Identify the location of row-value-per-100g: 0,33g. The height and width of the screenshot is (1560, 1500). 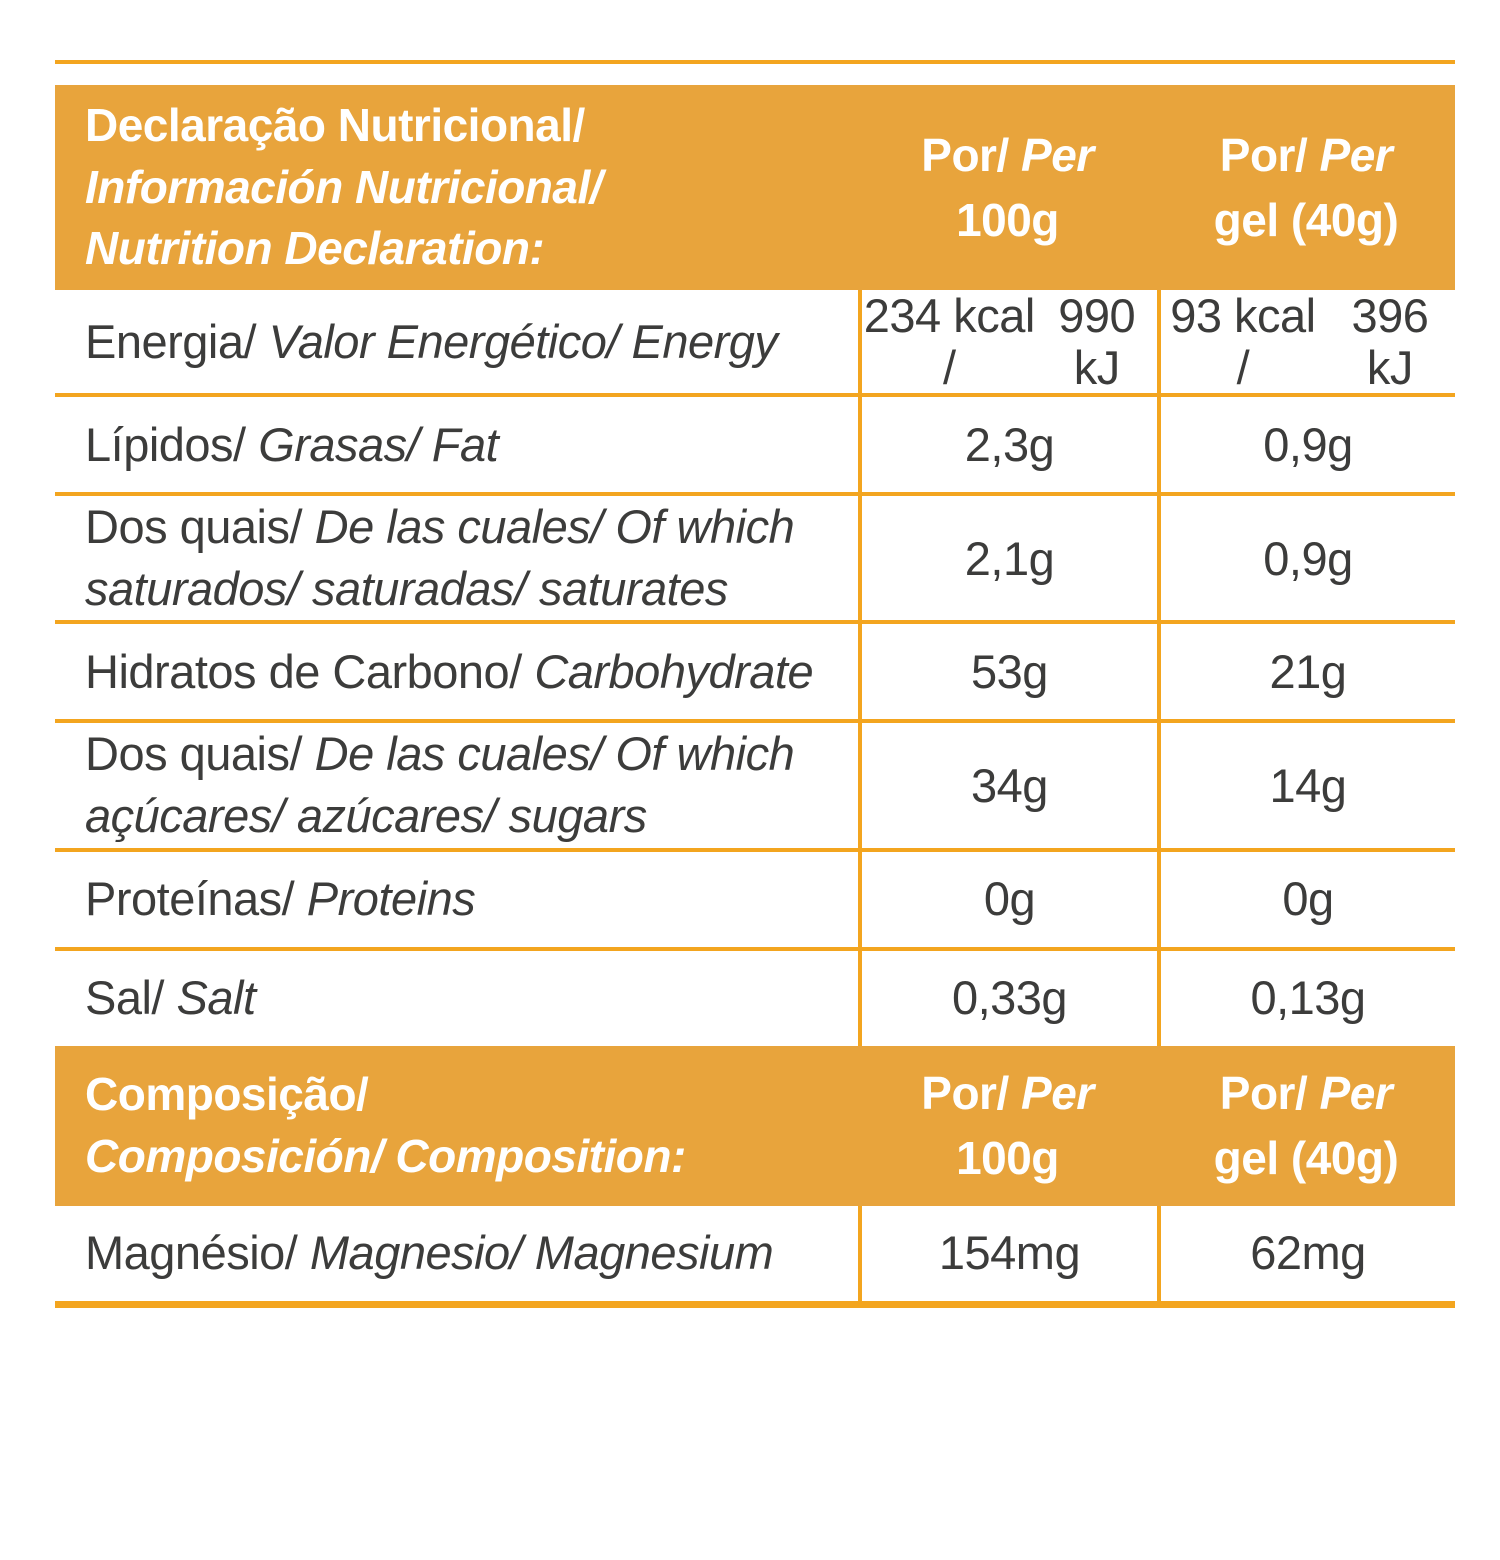
(1007, 998).